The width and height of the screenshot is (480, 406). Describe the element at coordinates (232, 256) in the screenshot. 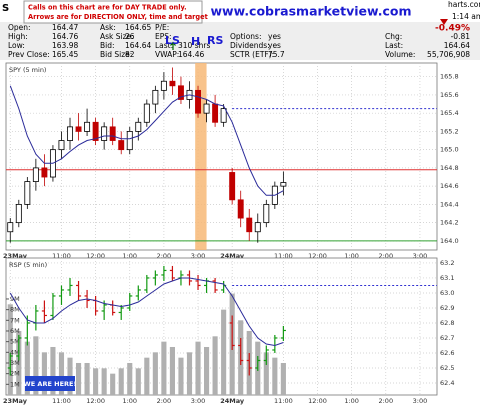

I see `x-tick-label: 24May` at that location.